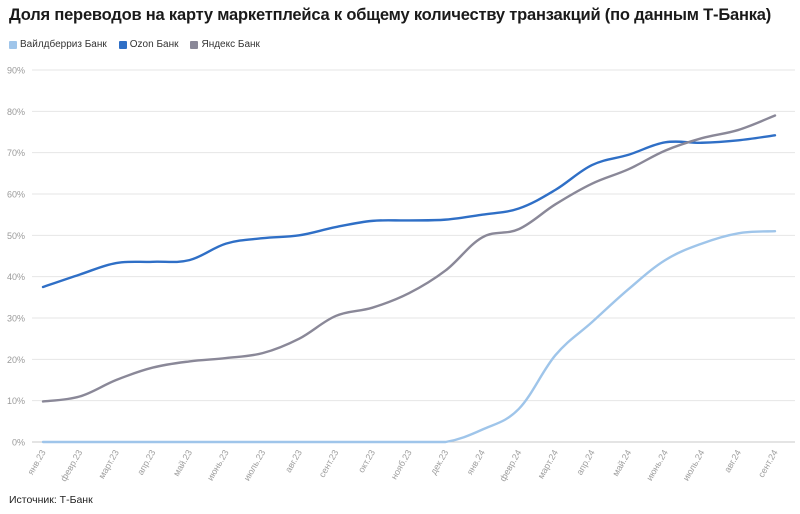  What do you see at coordinates (768, 463) in the screenshot?
I see `x-tick-label: сент.24` at bounding box center [768, 463].